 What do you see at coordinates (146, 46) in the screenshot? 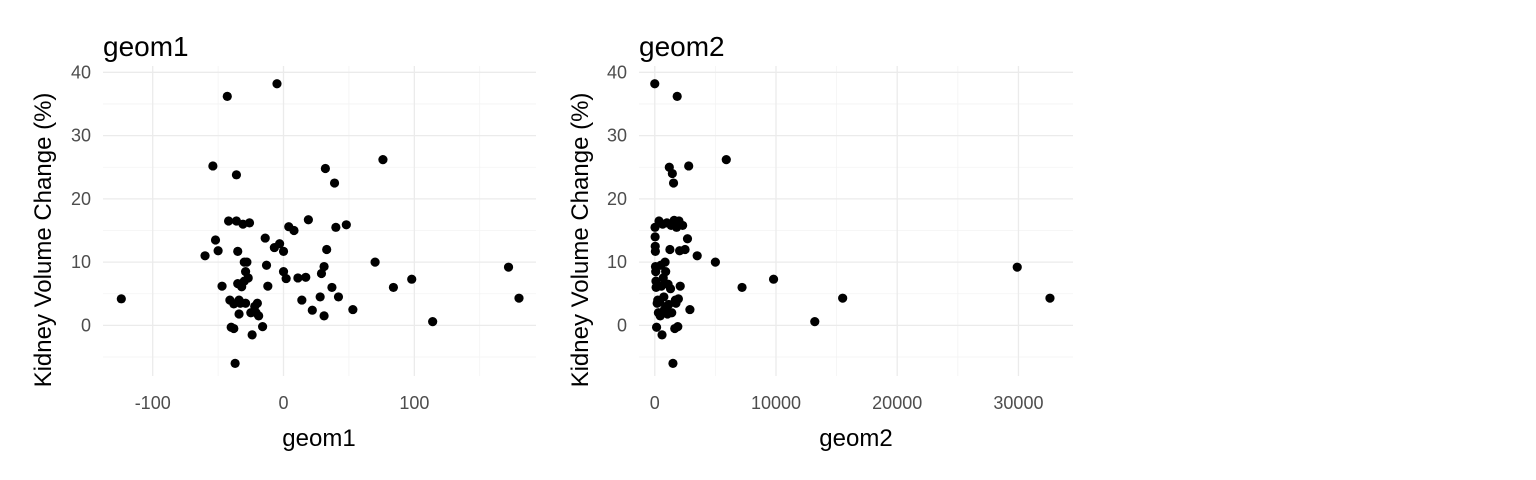
I see `panel-title-geom1: geom1` at bounding box center [146, 46].